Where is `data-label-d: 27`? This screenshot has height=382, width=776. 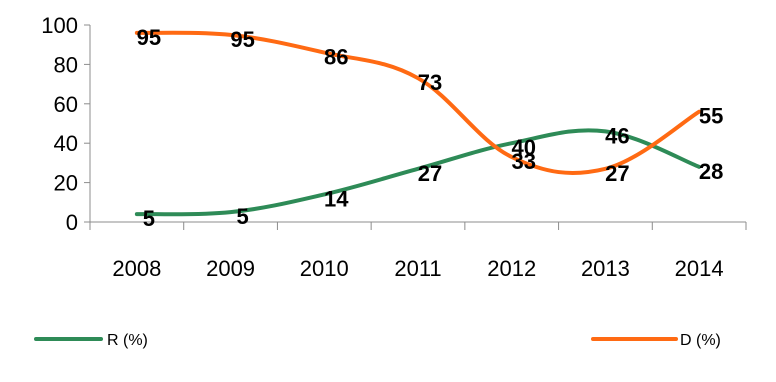 data-label-d: 27 is located at coordinates (617, 173).